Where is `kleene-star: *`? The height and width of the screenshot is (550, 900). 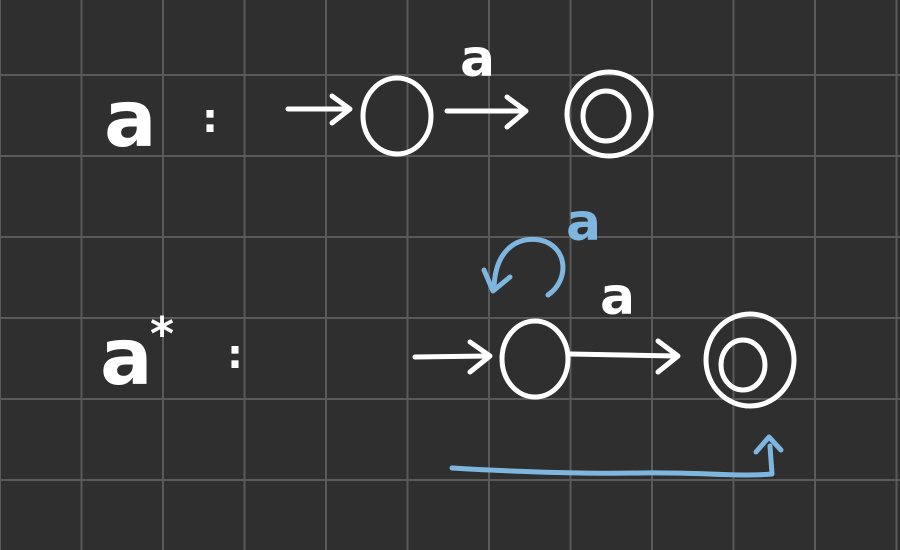 kleene-star: * is located at coordinates (162, 334).